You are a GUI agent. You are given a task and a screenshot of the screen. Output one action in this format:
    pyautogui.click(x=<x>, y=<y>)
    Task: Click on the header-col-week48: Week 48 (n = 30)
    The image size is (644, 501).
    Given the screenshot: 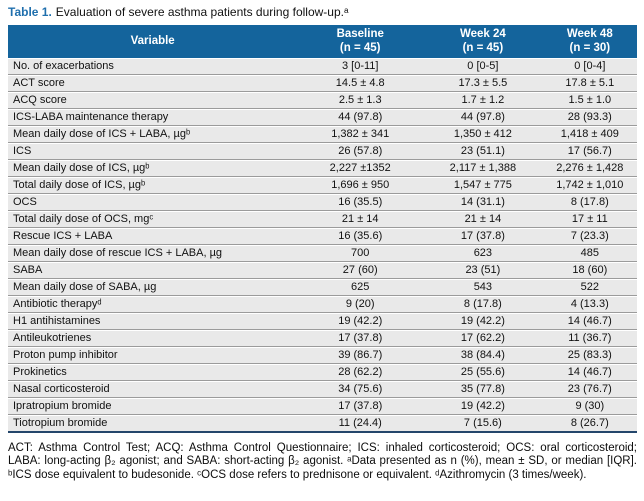 What is the action you would take?
    pyautogui.click(x=589, y=41)
    